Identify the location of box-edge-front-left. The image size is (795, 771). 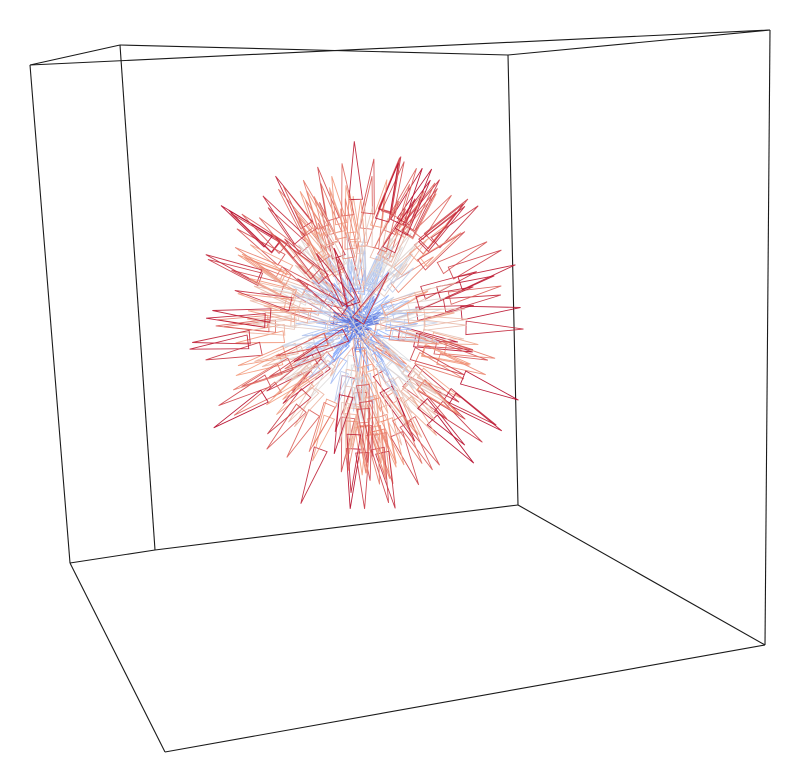
(50, 314).